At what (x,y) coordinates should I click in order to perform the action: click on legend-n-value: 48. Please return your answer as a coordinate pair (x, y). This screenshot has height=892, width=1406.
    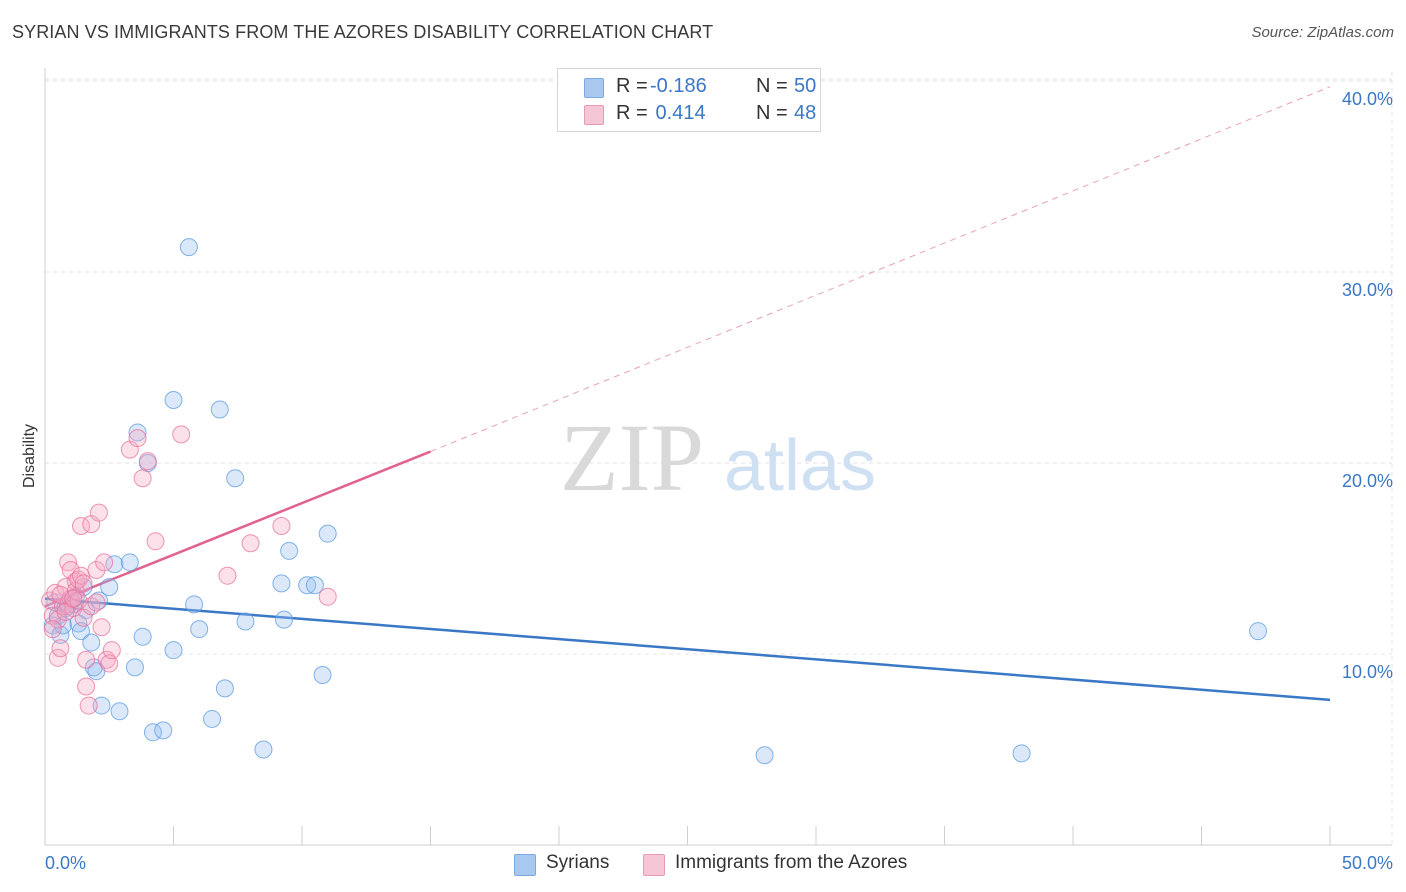
    Looking at the image, I should click on (805, 113).